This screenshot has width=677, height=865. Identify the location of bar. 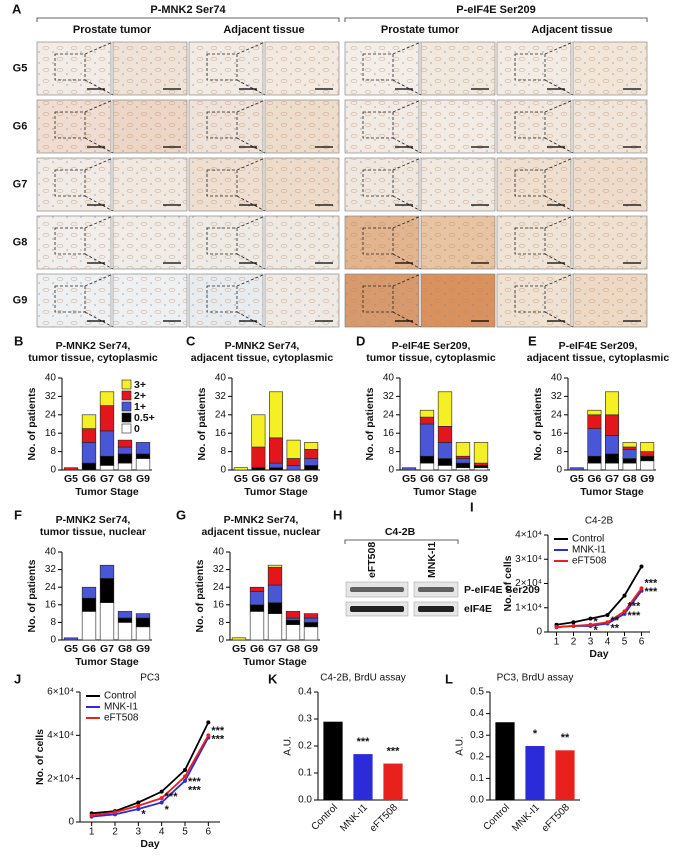
(333, 760).